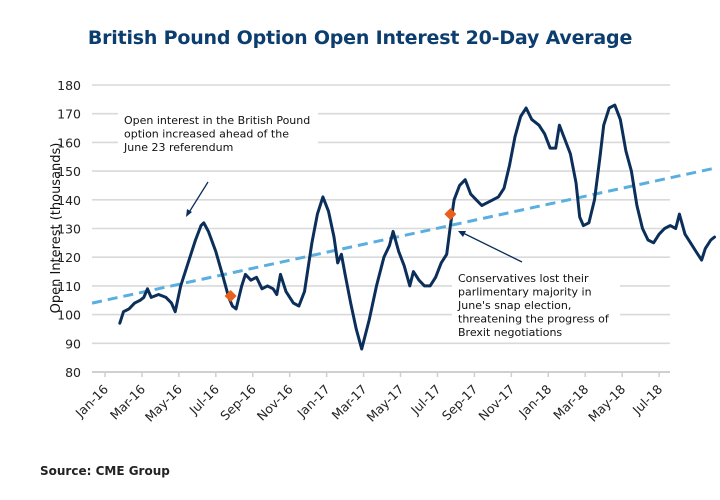  I want to click on annotation-referendum-line: Open interest in the British Pound, so click(217, 120).